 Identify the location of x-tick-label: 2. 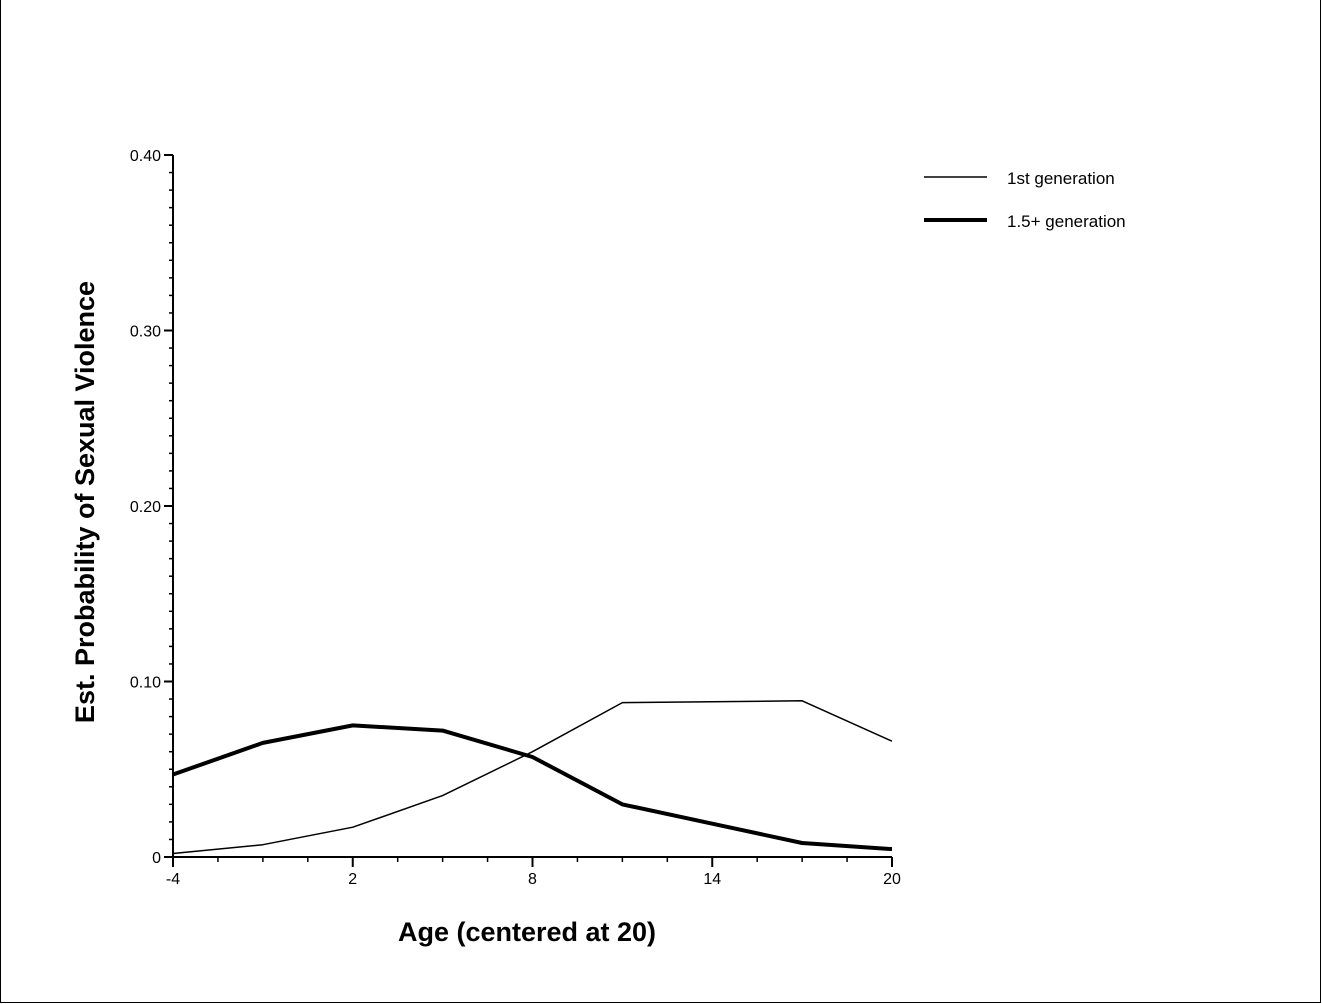
(352, 879).